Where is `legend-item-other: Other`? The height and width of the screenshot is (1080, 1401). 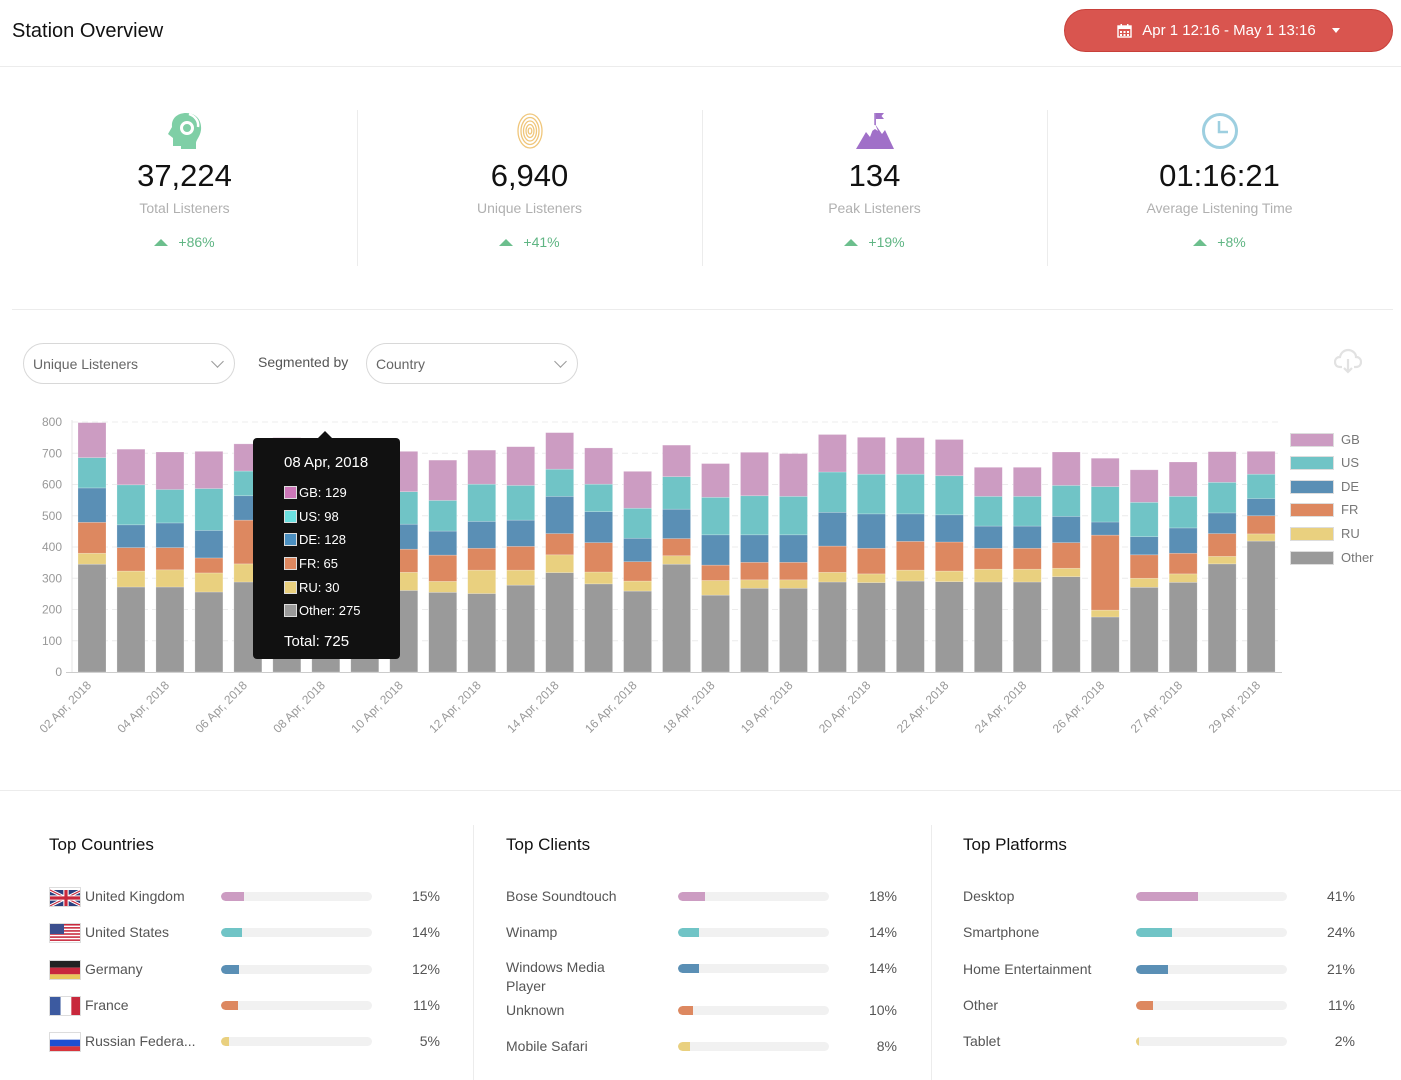
legend-item-other: Other is located at coordinates (1332, 557).